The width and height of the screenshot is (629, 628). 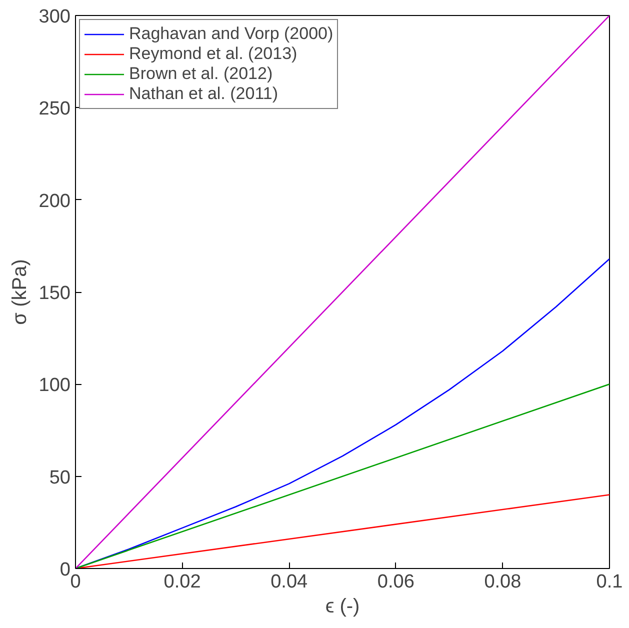 I want to click on x-tick-label: 0.02, so click(x=182, y=582).